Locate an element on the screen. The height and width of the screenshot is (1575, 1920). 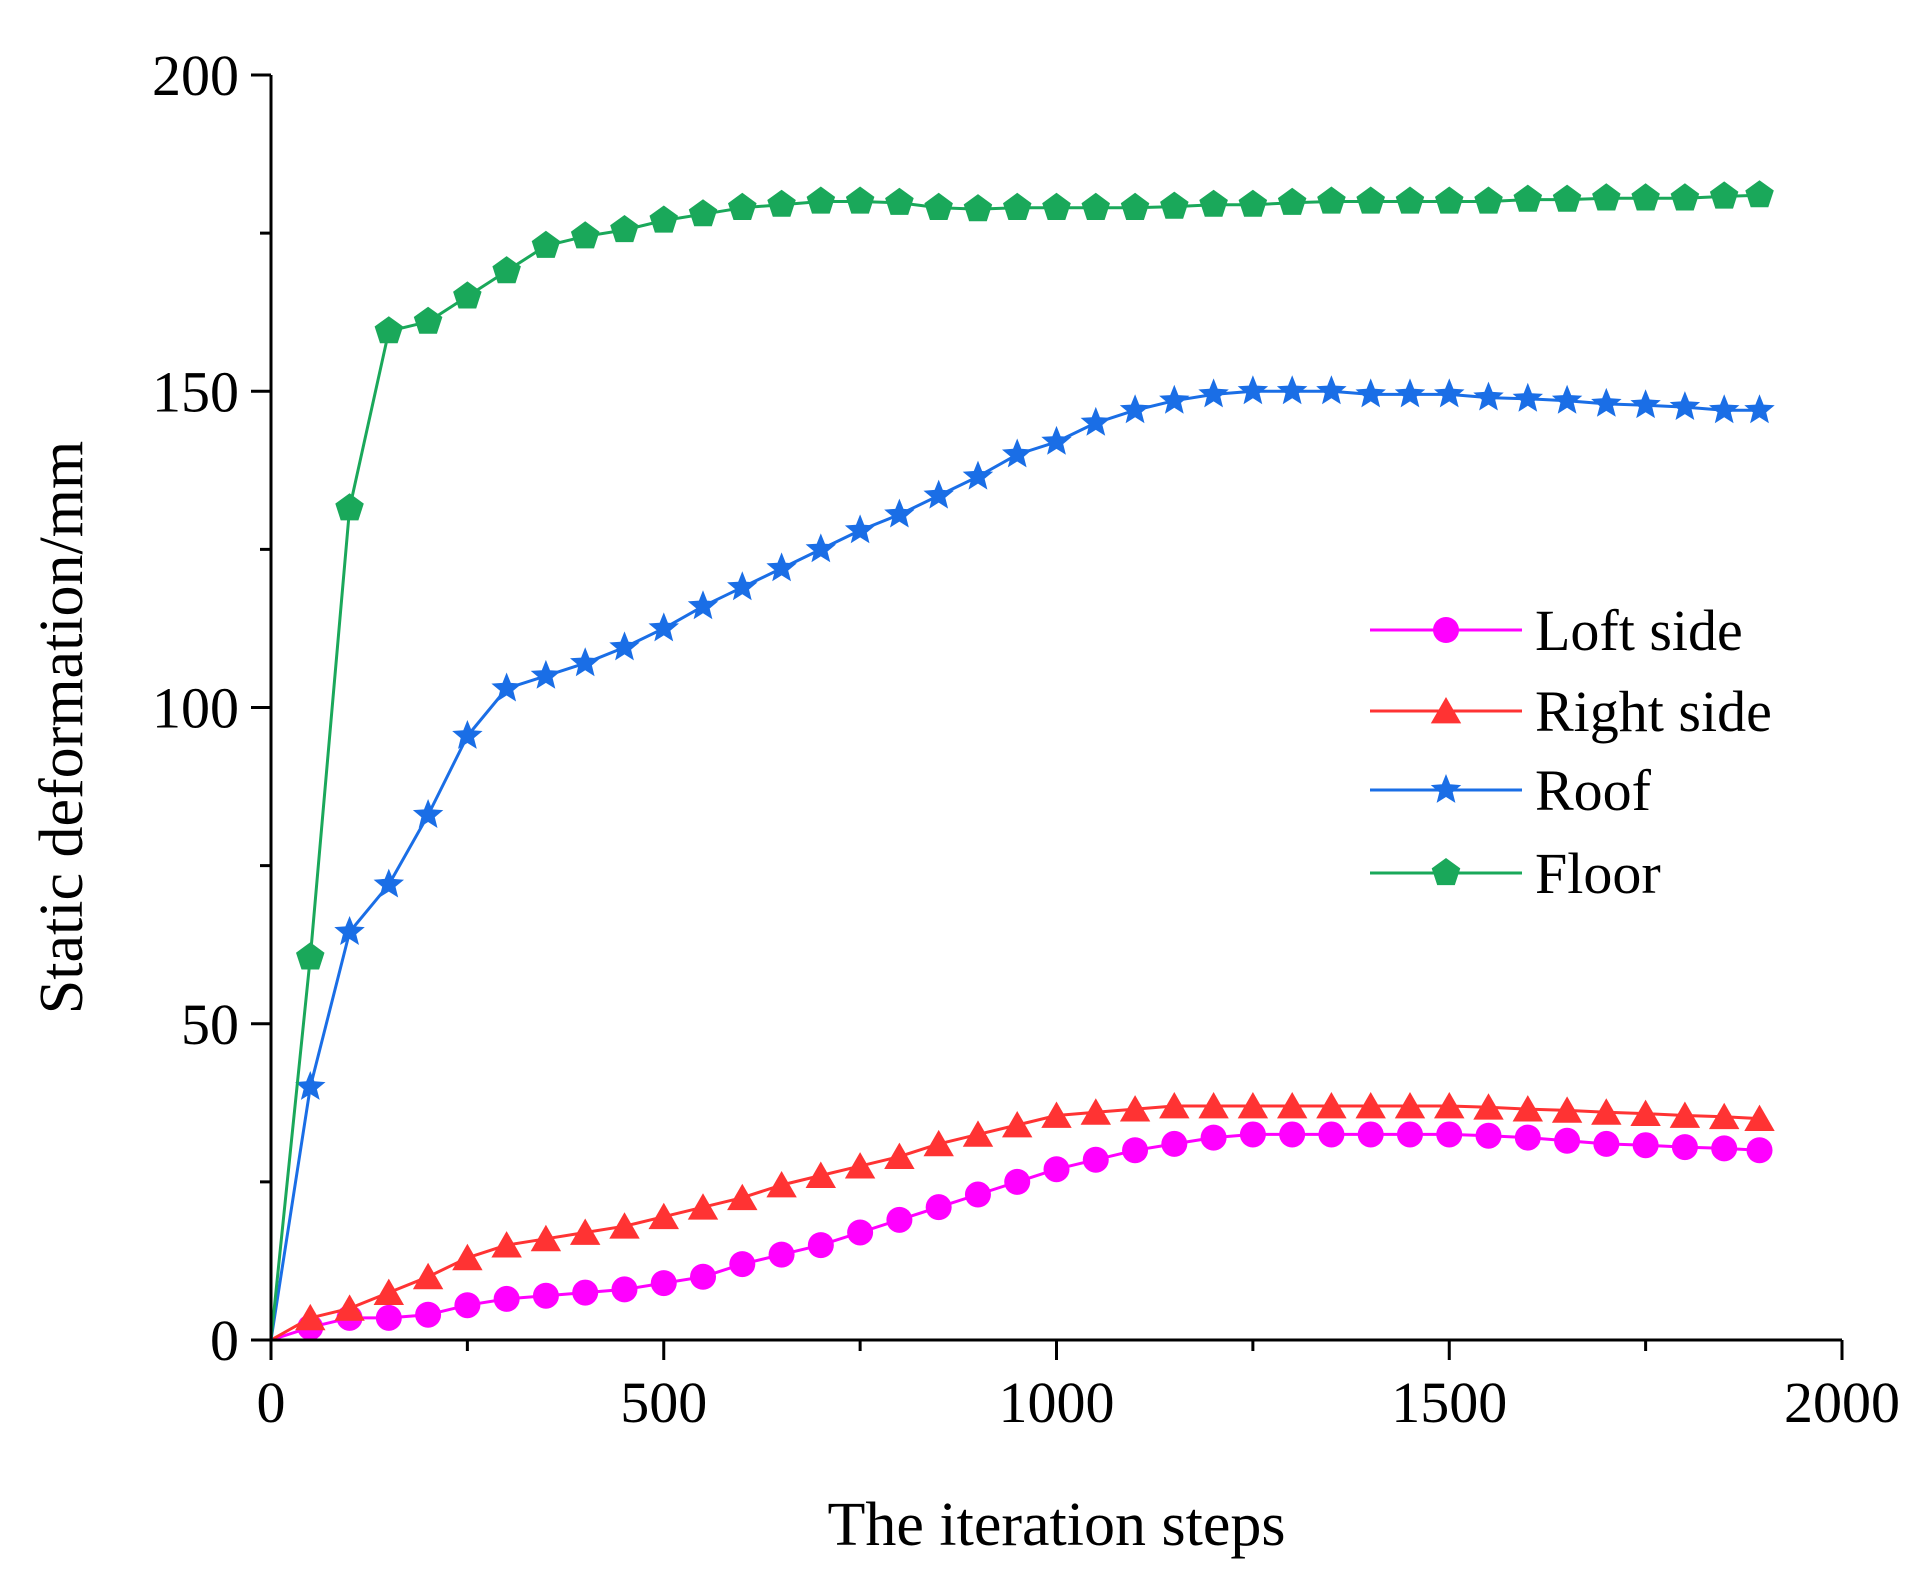
x-tick-label: 500 is located at coordinates (663, 1402).